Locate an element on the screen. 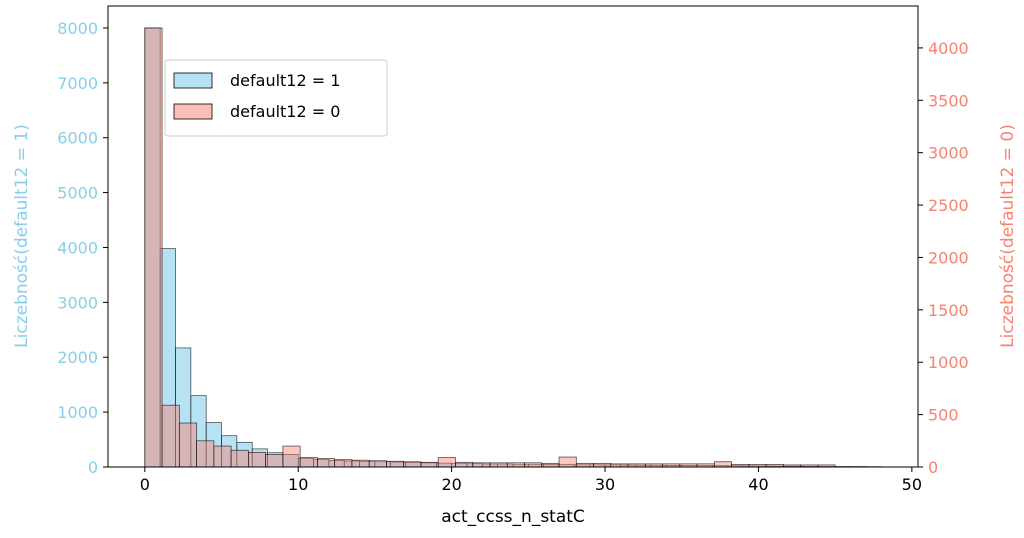  y-axis-left-ticks: 0 1000 2000 3000 4000 5000 6000 7000 8000 is located at coordinates (82, 248).